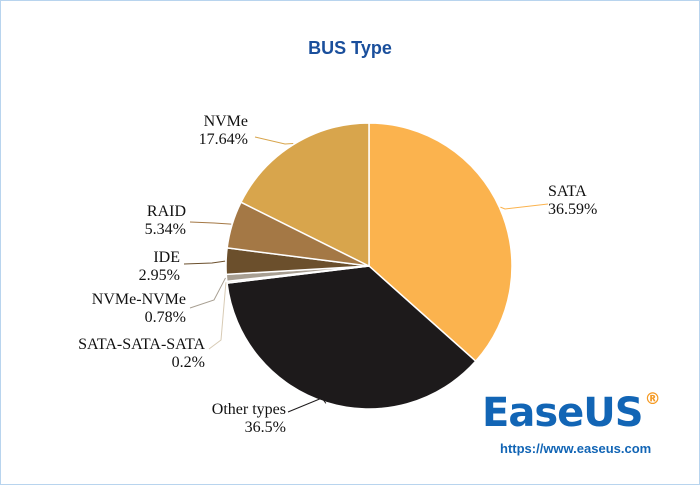  Describe the element at coordinates (204, 262) in the screenshot. I see `leader-line-ide` at that location.